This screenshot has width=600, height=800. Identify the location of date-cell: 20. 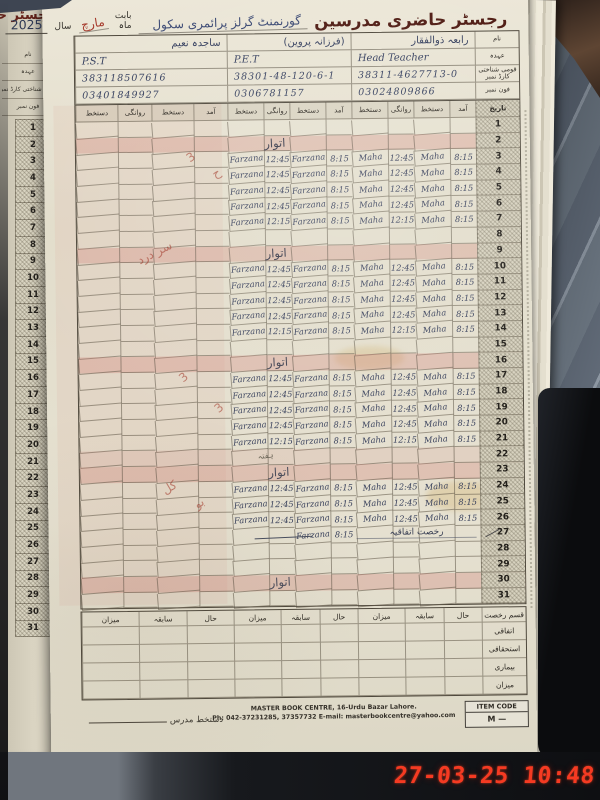
(501, 423).